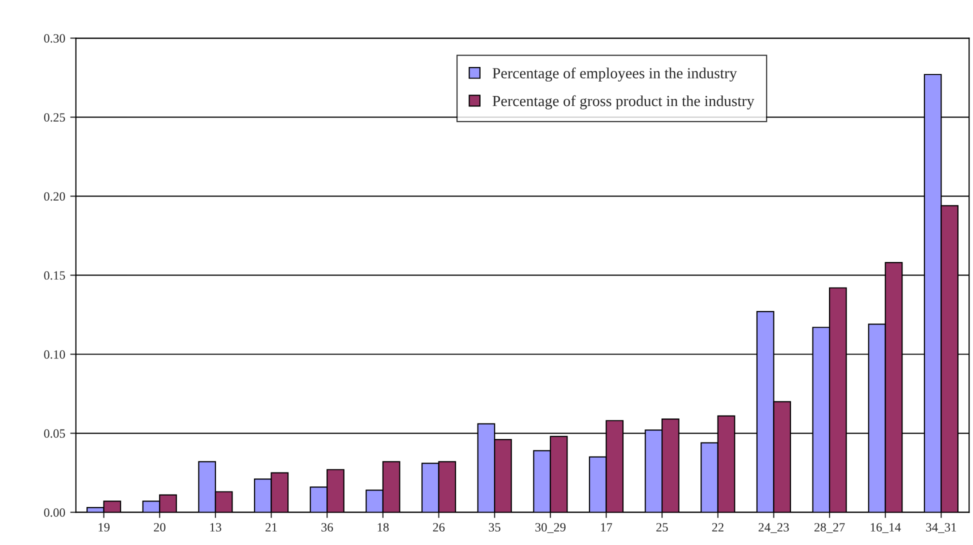  Describe the element at coordinates (718, 527) in the screenshot. I see `x-tick-label: 22` at that location.